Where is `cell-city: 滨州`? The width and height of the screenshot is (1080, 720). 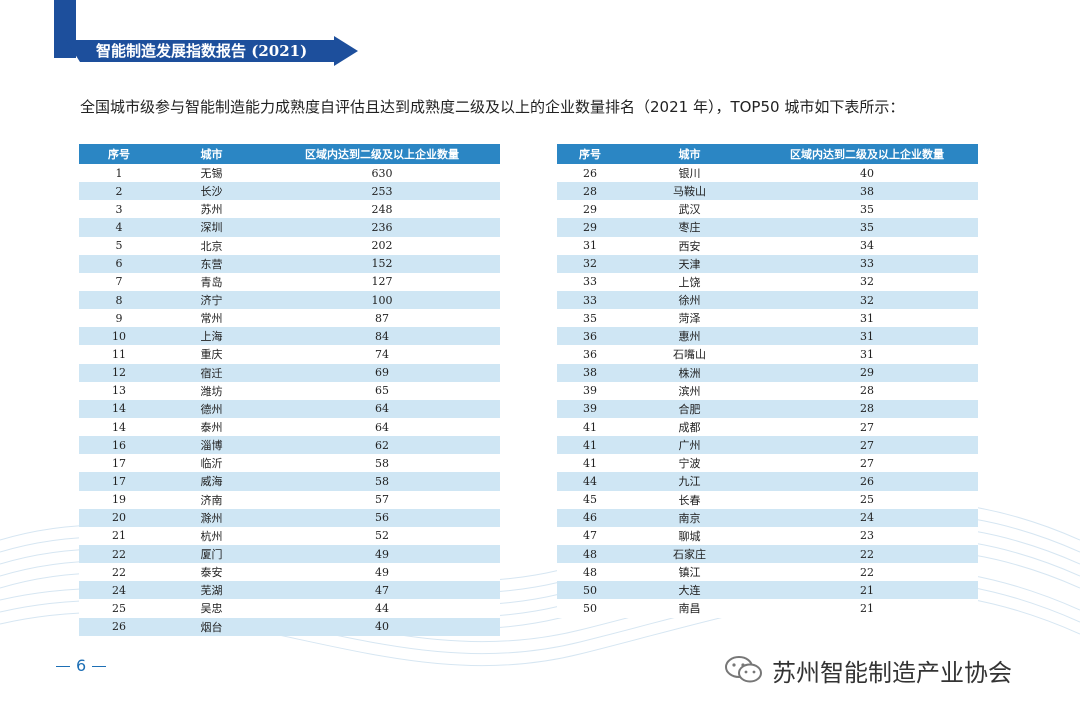
cell-city: 滨州 is located at coordinates (689, 390).